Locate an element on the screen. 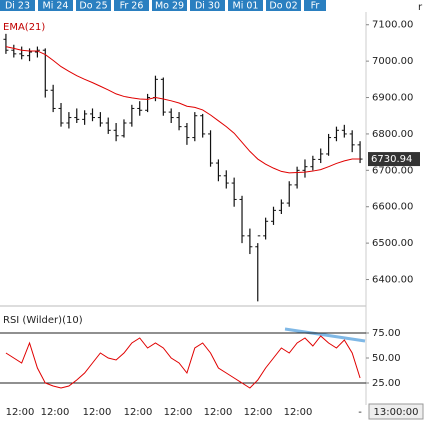 The width and height of the screenshot is (425, 423). y-tick-label: 6900.00 is located at coordinates (392, 98).